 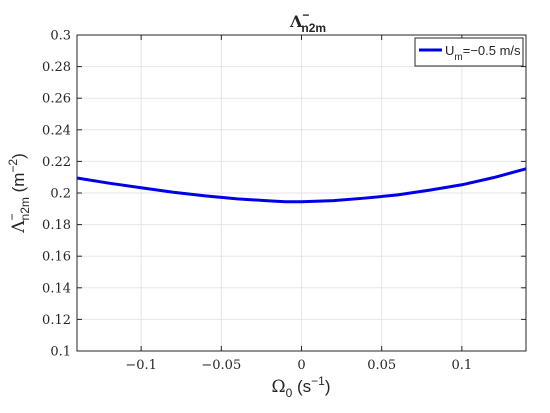 I want to click on x-axis-label-unit-close: ), so click(x=328, y=386).